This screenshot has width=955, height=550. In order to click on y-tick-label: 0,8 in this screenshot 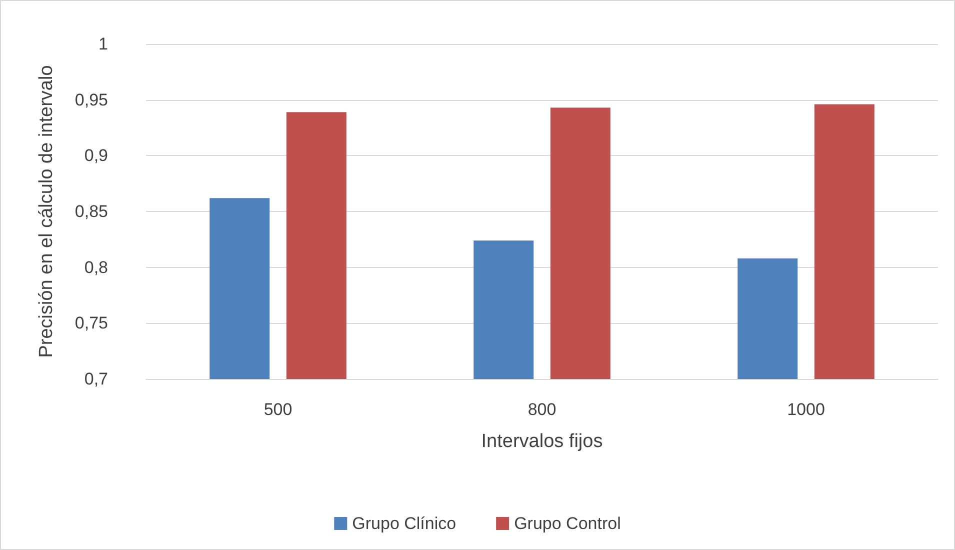, I will do `click(96, 267)`.